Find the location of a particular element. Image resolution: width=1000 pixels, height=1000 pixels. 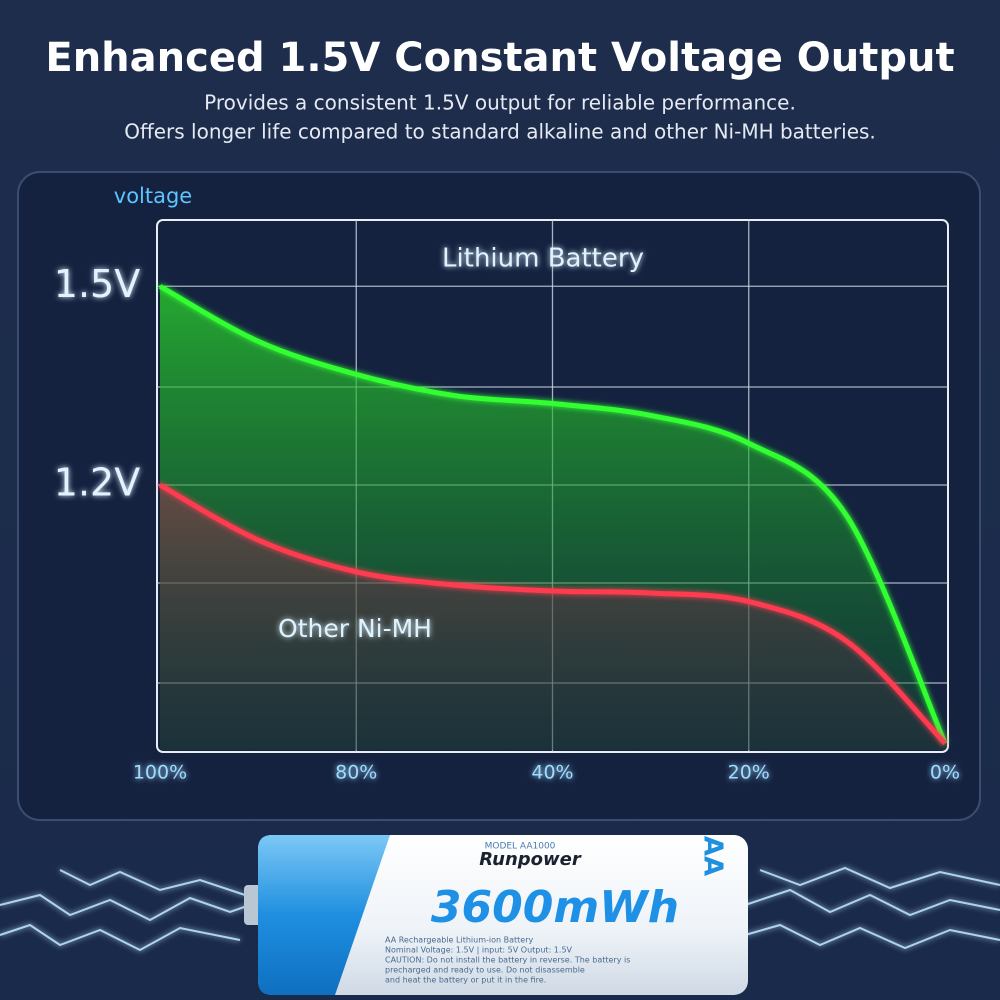

battery-brand: Runpower is located at coordinates (530, 859).